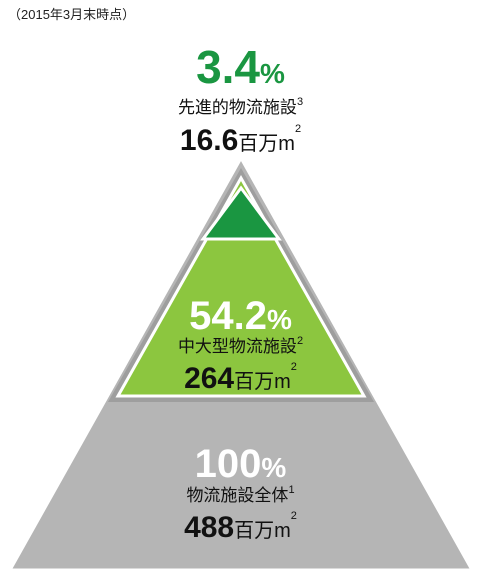 The width and height of the screenshot is (481, 573). I want to click on percent: 100%, so click(240, 464).